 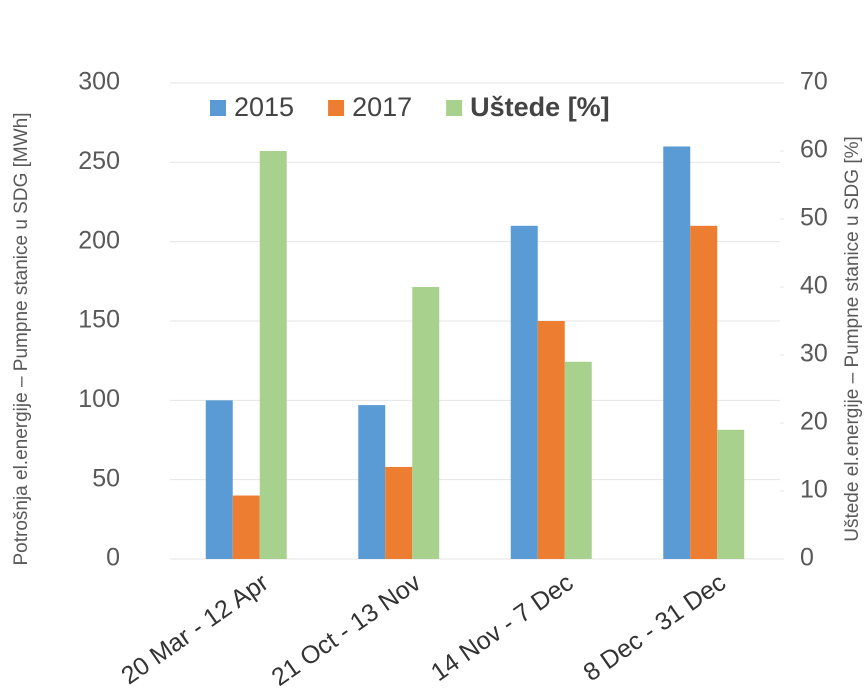 What do you see at coordinates (814, 422) in the screenshot?
I see `y2-tick-label: 20` at bounding box center [814, 422].